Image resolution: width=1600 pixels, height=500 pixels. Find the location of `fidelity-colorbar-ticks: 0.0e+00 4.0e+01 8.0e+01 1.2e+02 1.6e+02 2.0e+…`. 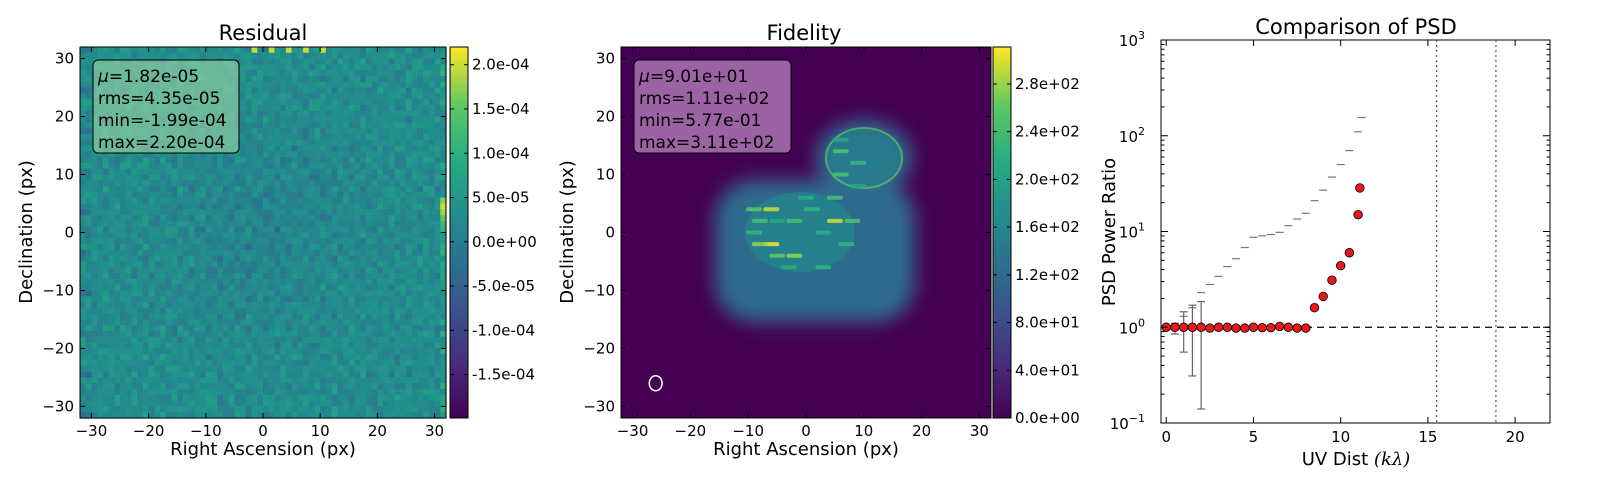

fidelity-colorbar-ticks: 0.0e+00 4.0e+01 8.0e+01 1.2e+02 1.6e+02 2.0e+… is located at coordinates (1036, 251).